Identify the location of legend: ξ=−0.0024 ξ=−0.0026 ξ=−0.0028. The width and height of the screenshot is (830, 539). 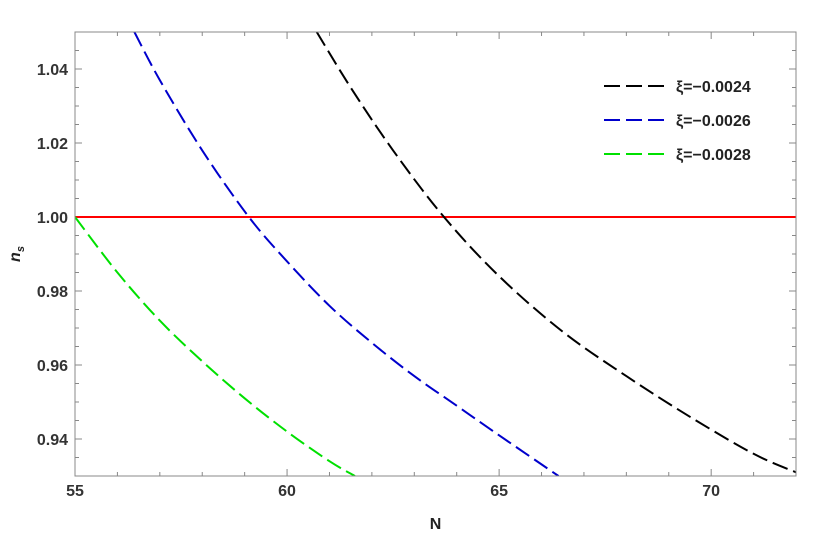
(677, 121).